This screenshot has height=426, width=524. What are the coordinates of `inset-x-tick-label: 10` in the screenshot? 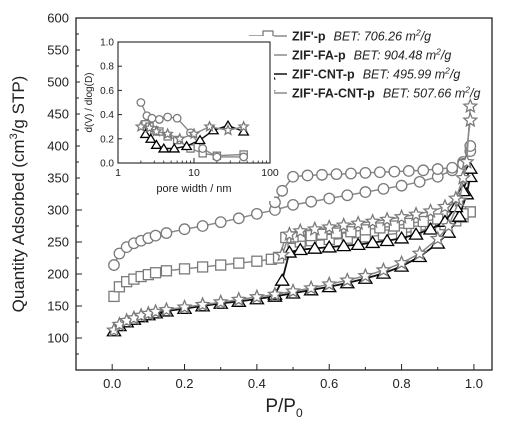 It's located at (194, 173).